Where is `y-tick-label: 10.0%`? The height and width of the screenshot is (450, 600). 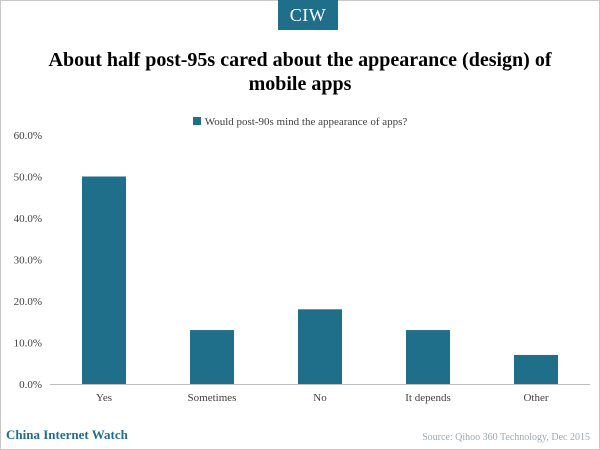 y-tick-label: 10.0% is located at coordinates (28, 344).